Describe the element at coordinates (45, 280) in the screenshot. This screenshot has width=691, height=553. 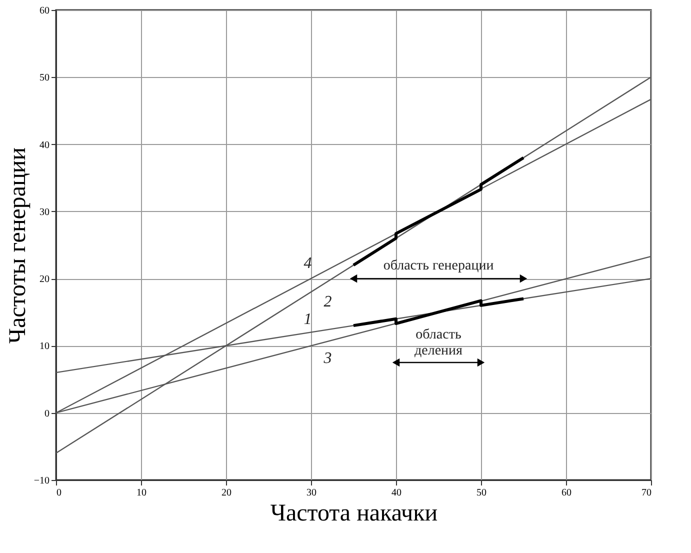
I see `y-tick-label: 20` at that location.